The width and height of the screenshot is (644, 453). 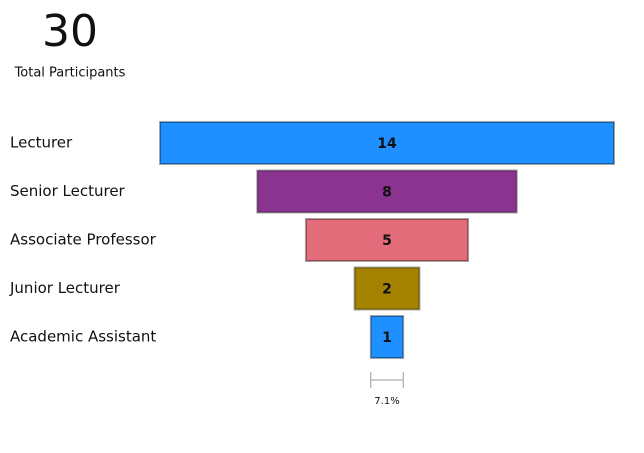 What do you see at coordinates (41, 143) in the screenshot?
I see `category-label: Lecturer` at bounding box center [41, 143].